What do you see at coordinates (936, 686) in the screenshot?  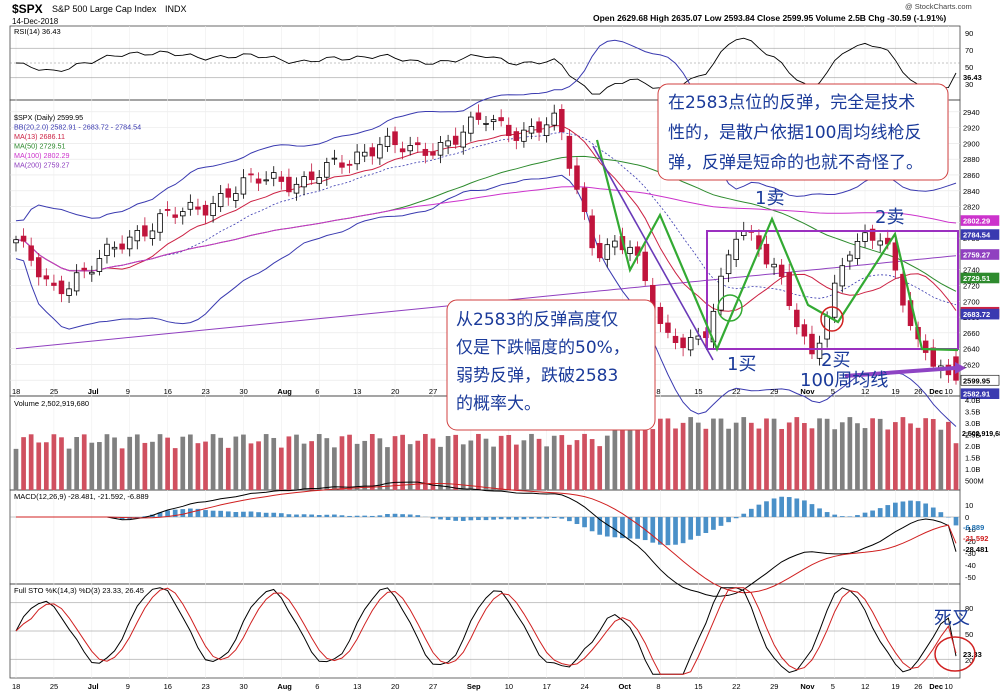 I see `x-axis-label-bottom: Dec` at bounding box center [936, 686].